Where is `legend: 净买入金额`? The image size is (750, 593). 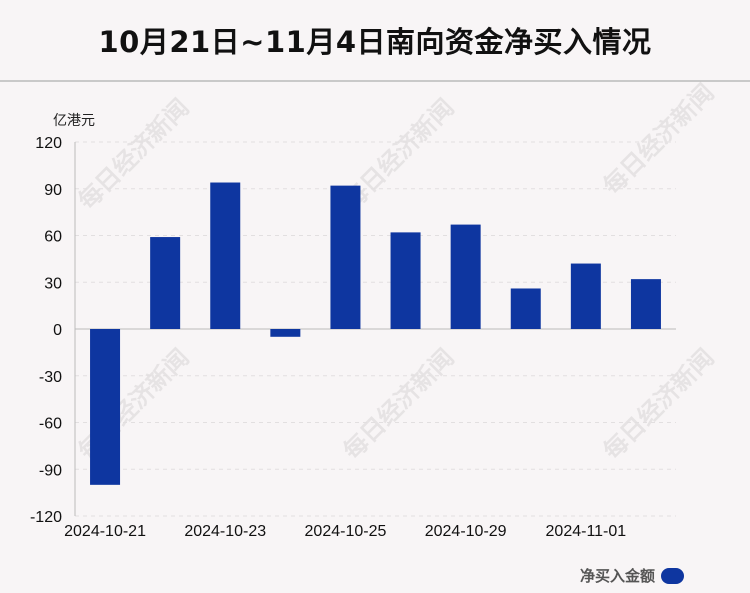
legend: 净买入金额 is located at coordinates (632, 575).